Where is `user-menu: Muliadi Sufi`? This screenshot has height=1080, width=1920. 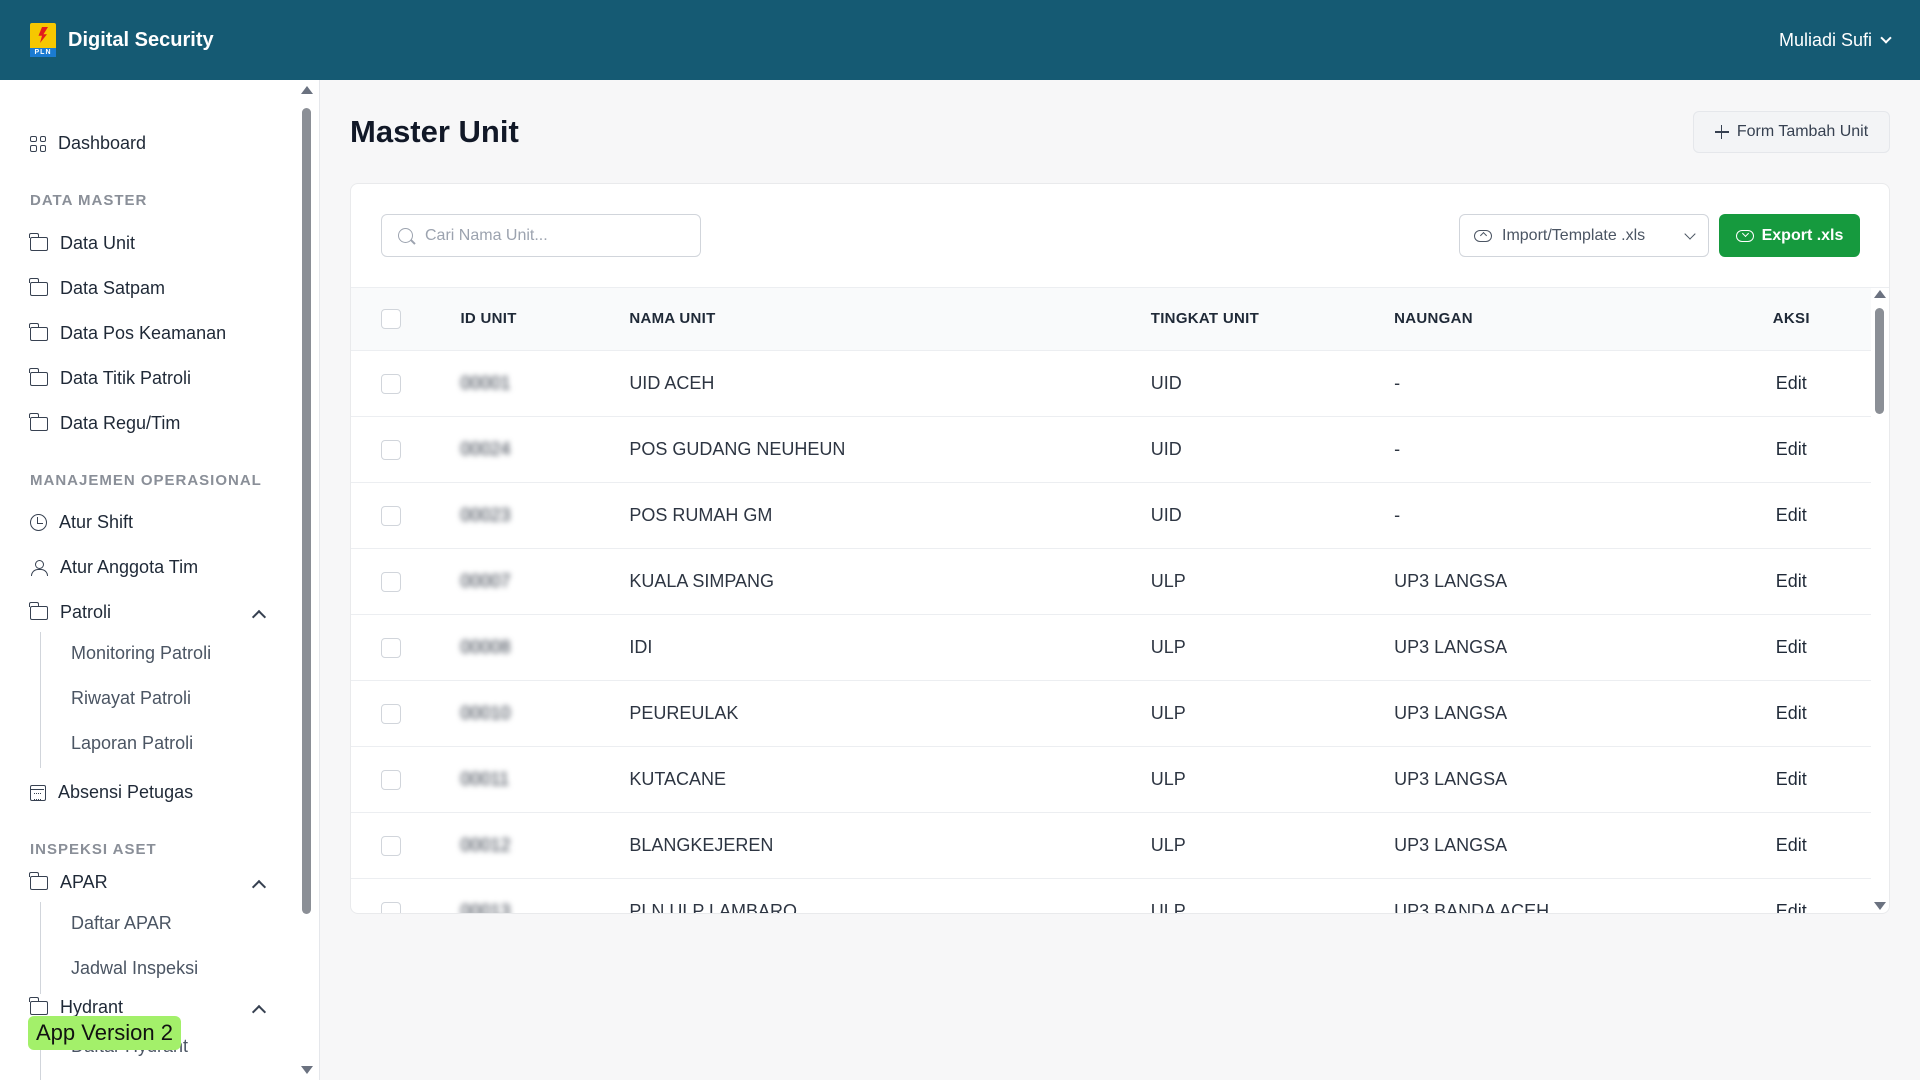
user-menu: Muliadi Sufi is located at coordinates (1835, 40).